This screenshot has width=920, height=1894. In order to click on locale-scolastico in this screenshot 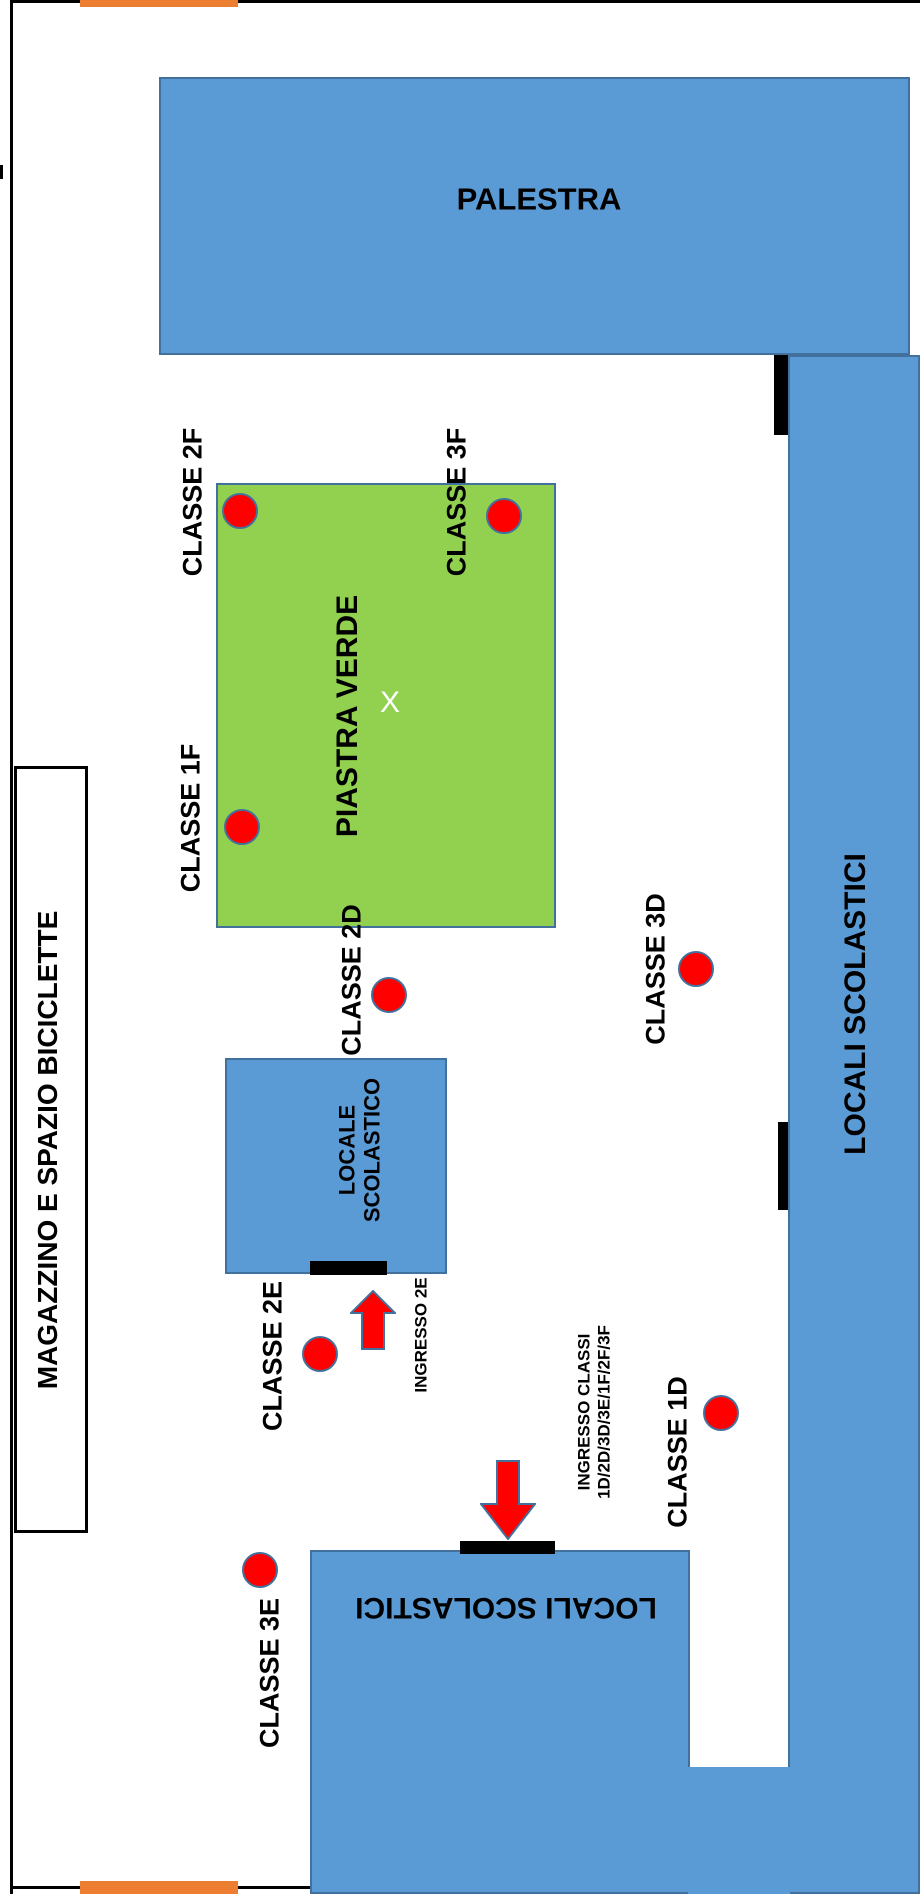, I will do `click(336, 1166)`.